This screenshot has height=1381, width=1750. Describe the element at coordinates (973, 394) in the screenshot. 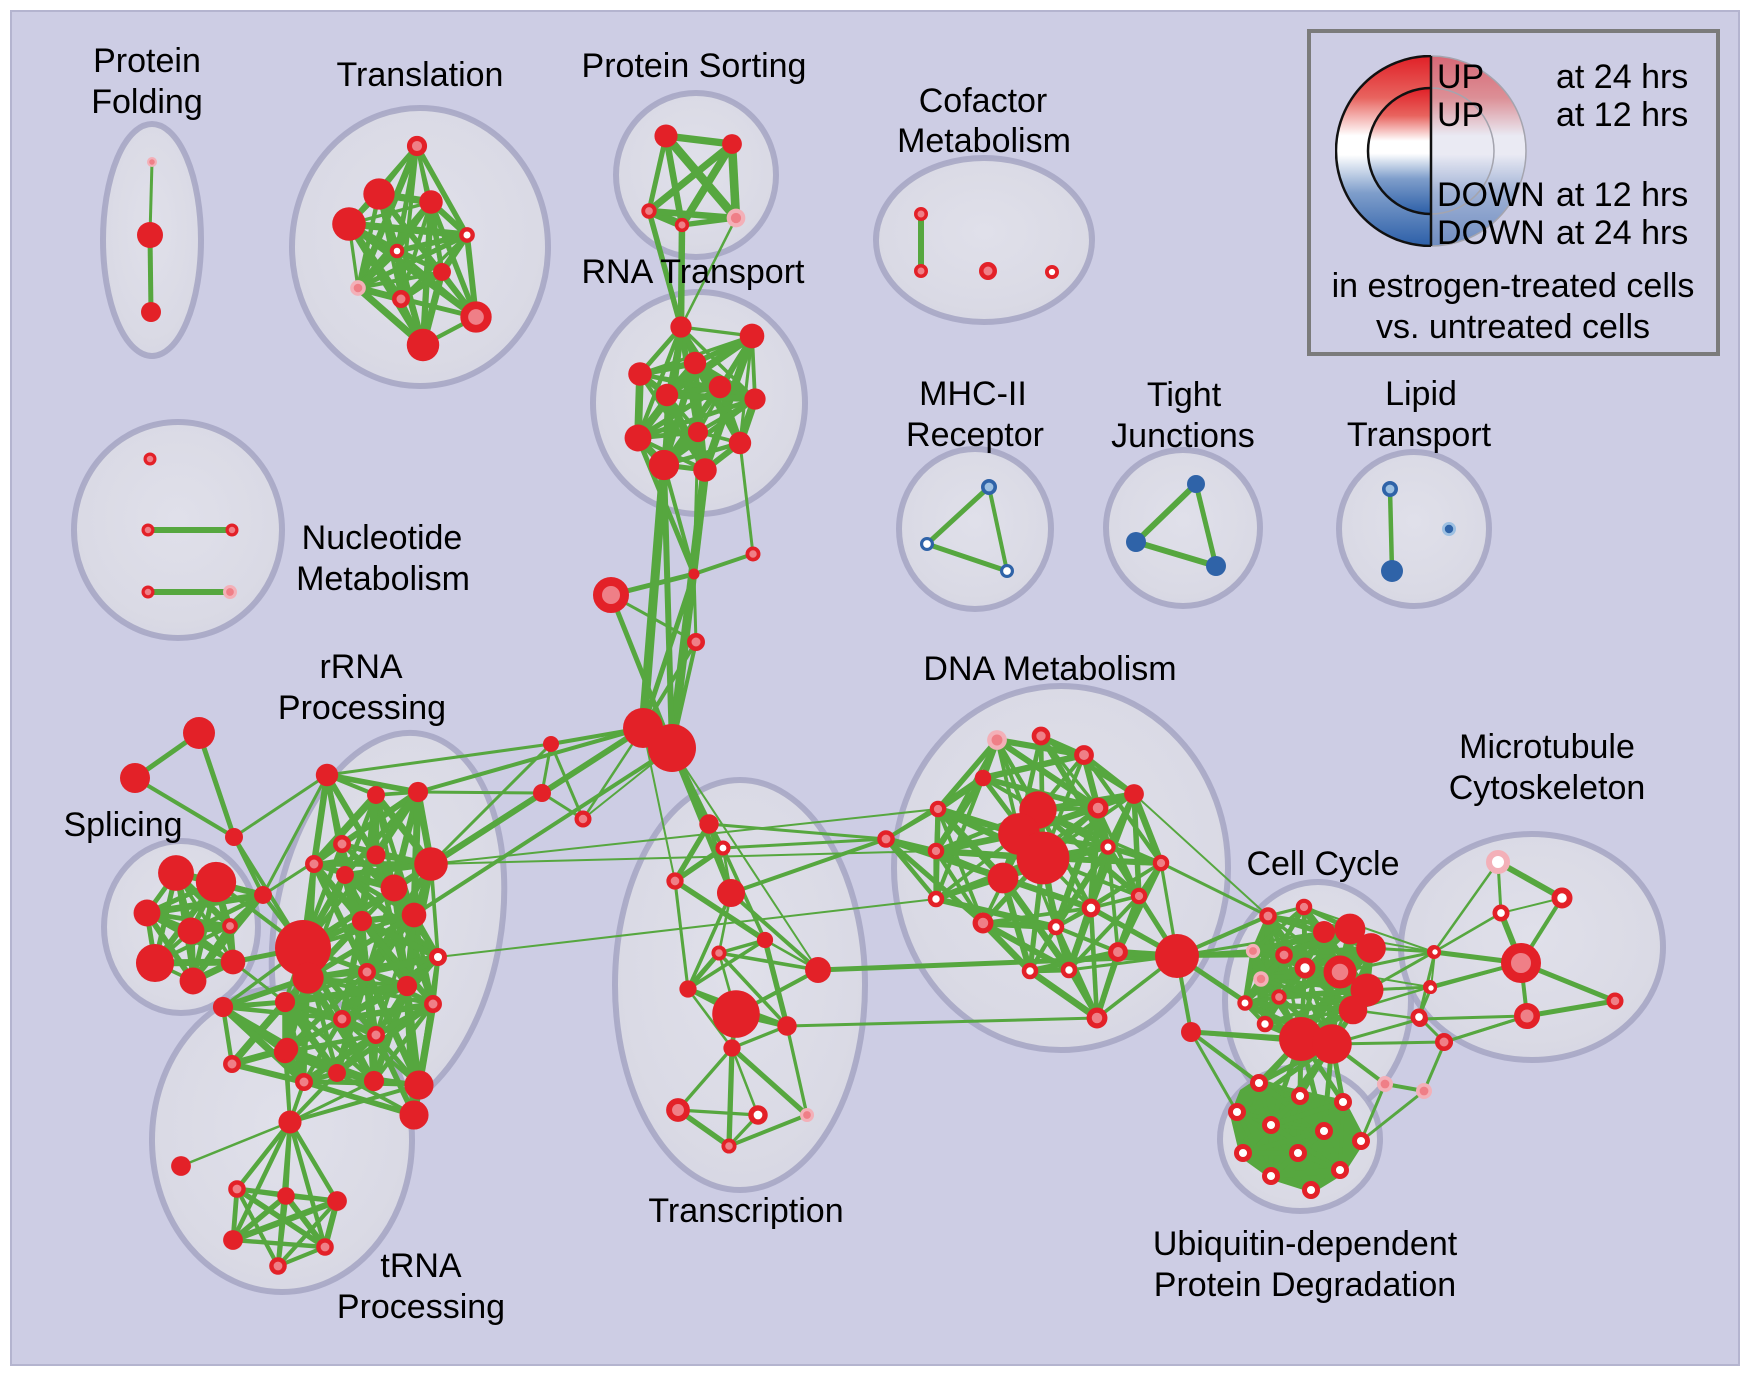

I see `svg-text: MHC-II` at that location.